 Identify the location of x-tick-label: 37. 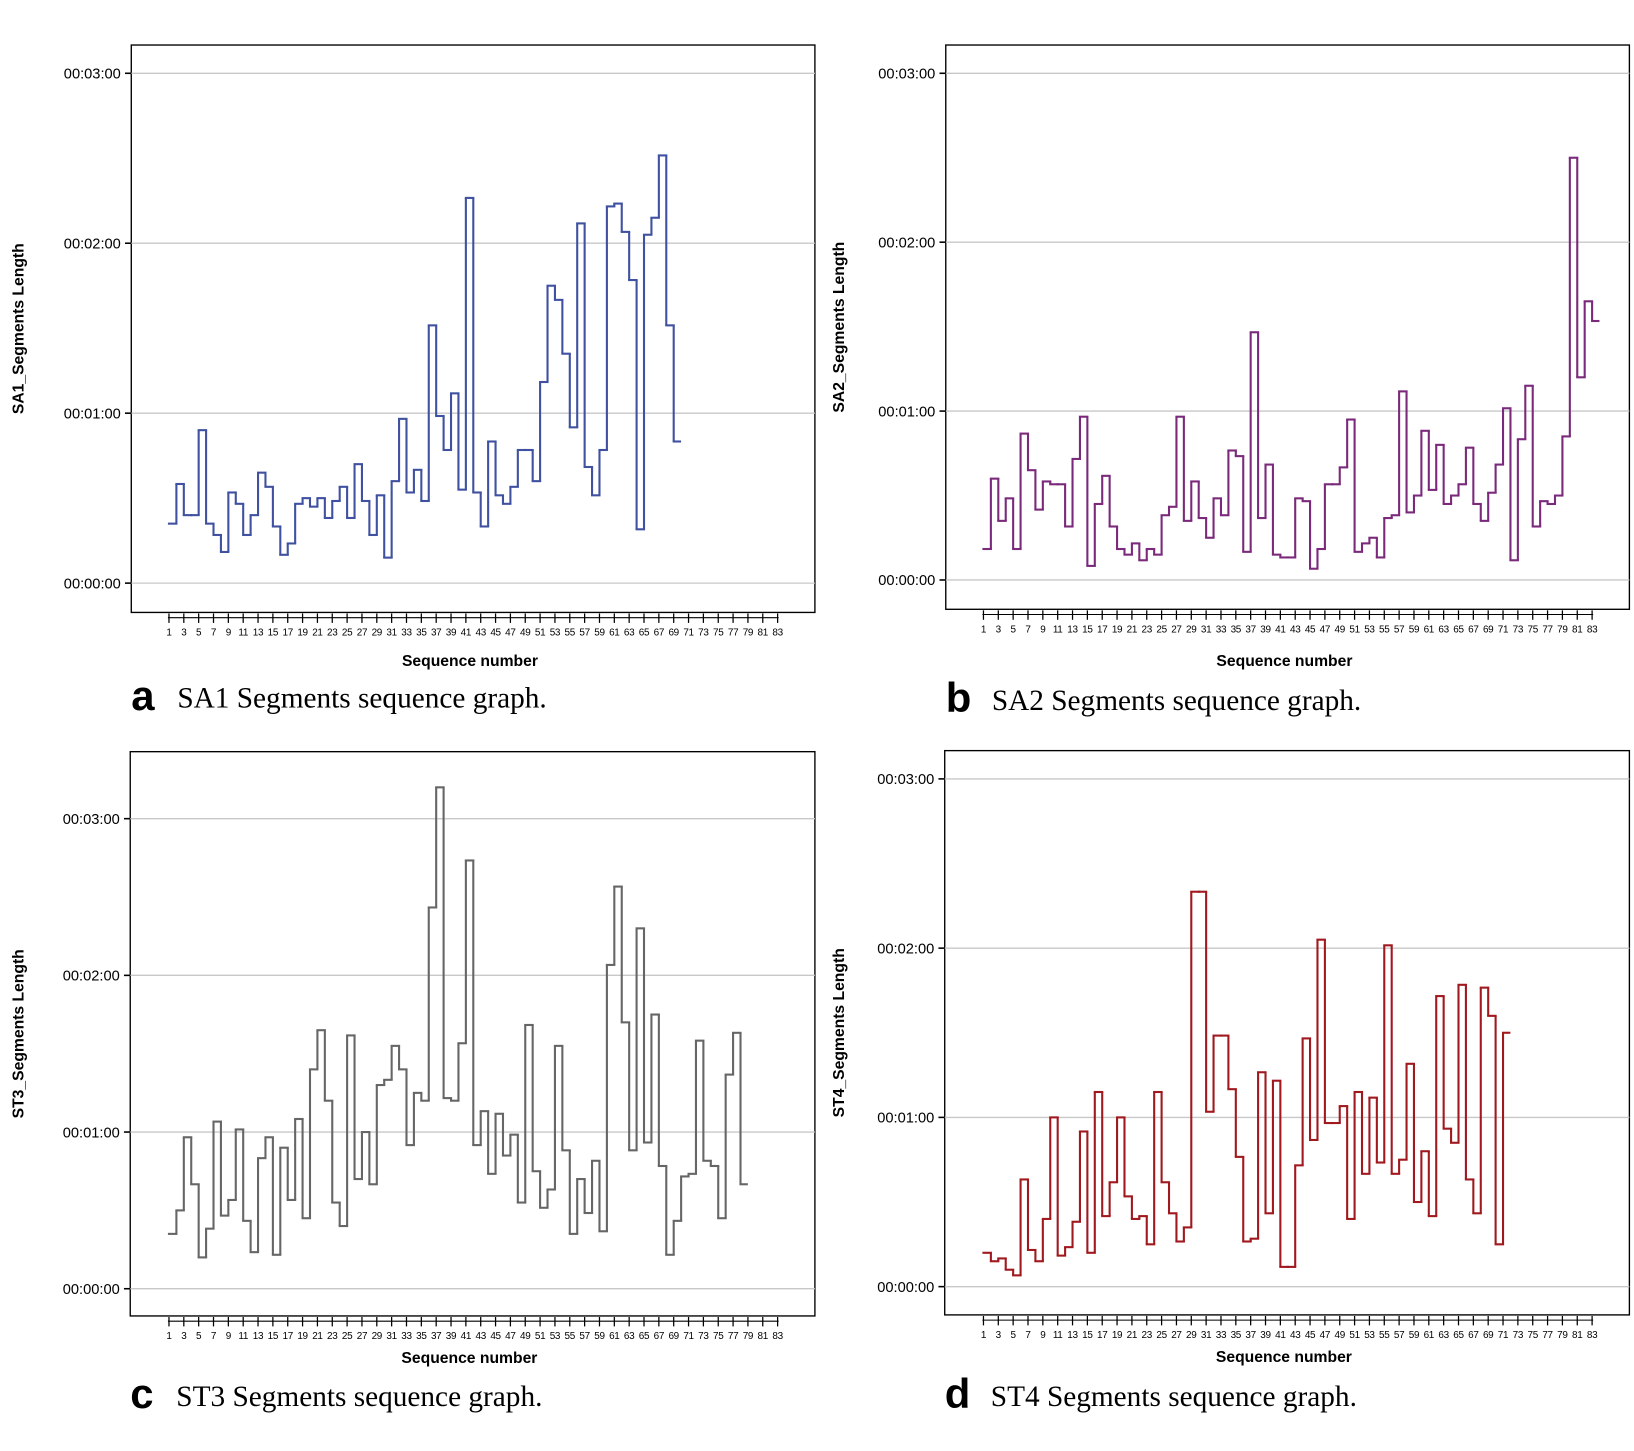
(436, 1336).